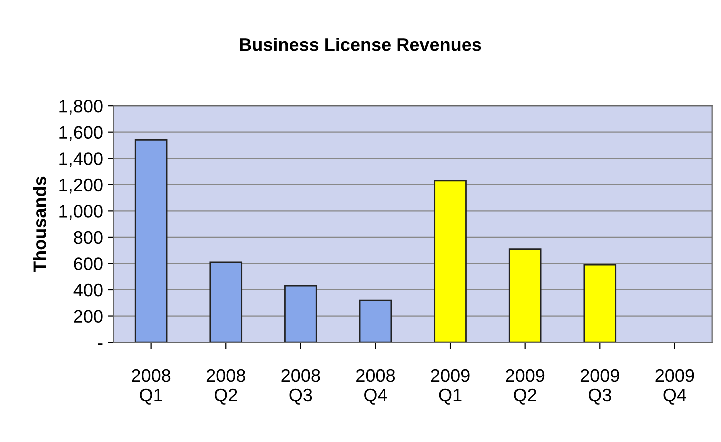 The image size is (721, 442). What do you see at coordinates (81, 186) in the screenshot?
I see `y-tick-label: 1,200` at bounding box center [81, 186].